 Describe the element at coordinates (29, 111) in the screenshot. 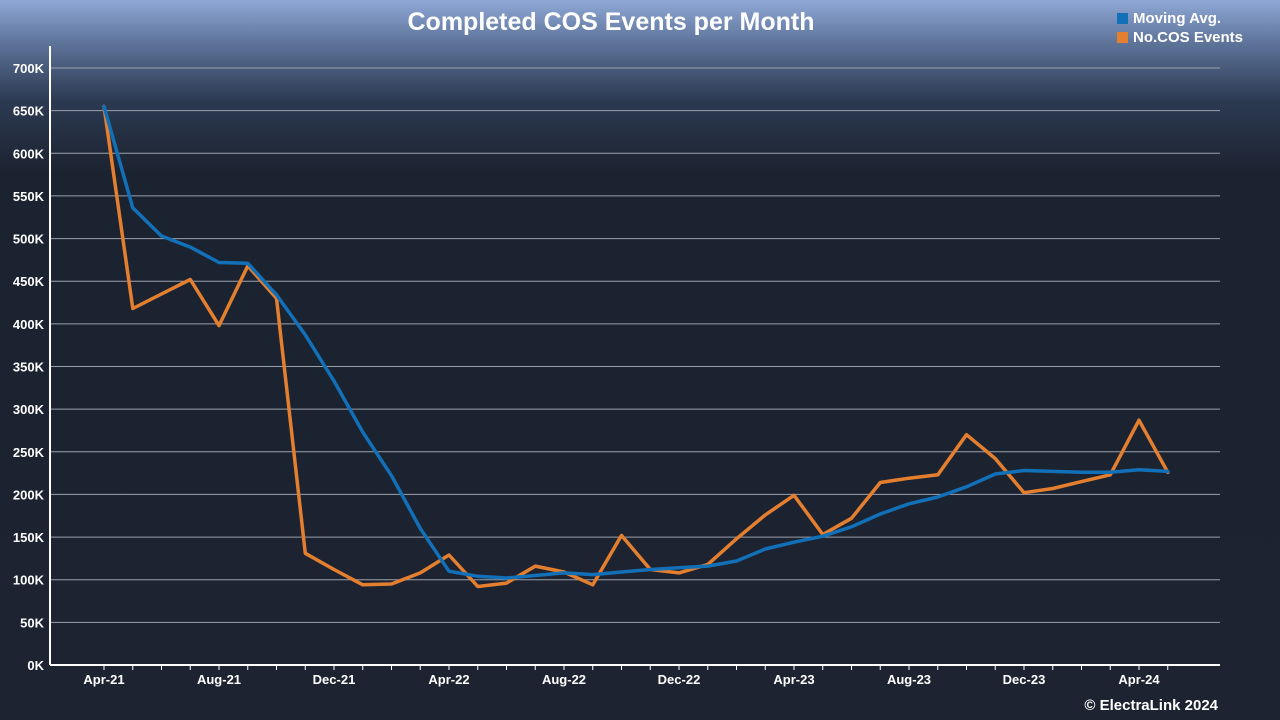

I see `y-tick-label: 650K` at that location.